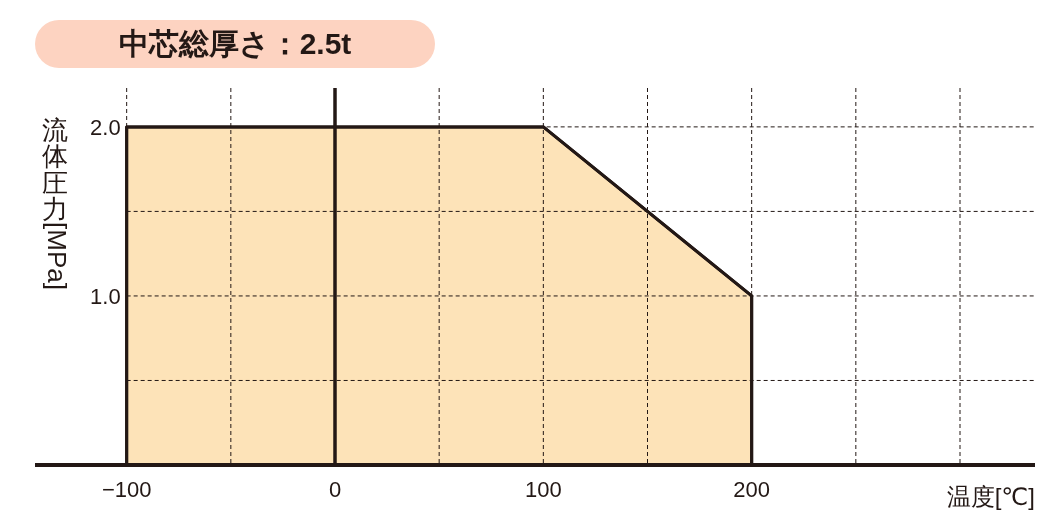 This screenshot has height=529, width=1055. What do you see at coordinates (335, 489) in the screenshot?
I see `x-tick-label: 0` at bounding box center [335, 489].